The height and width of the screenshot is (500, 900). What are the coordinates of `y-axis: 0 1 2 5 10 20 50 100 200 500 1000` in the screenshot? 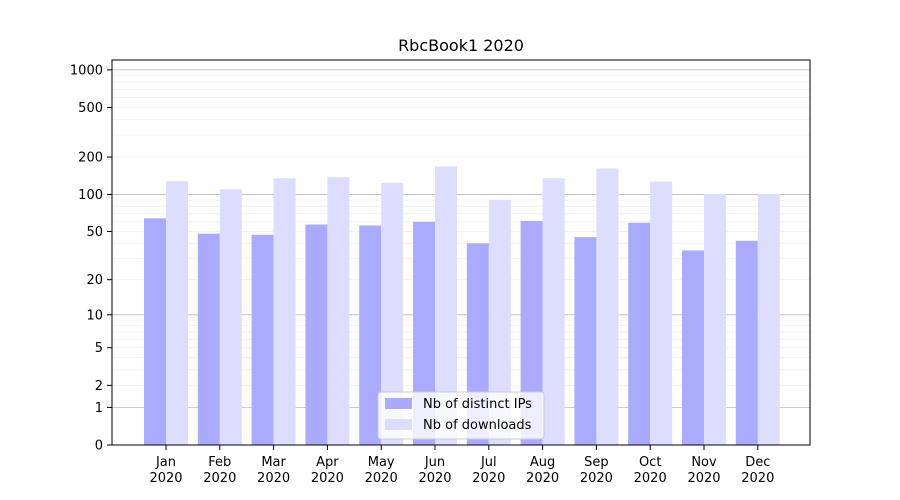 It's located at (91, 258).